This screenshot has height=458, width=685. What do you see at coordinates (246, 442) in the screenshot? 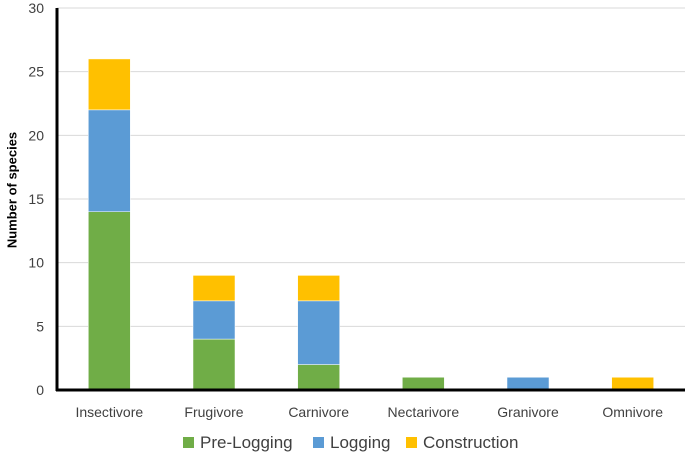
I see `legend-label: Pre-Logging` at bounding box center [246, 442].